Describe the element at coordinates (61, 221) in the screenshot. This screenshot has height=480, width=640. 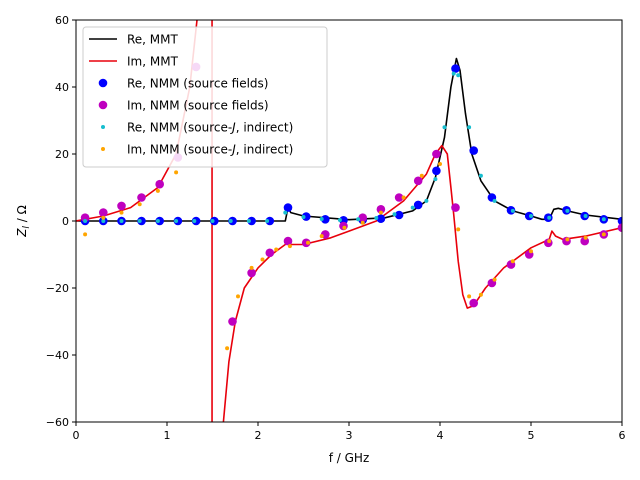
I see `y-axis: −60 −40 −20 0 20 40 60` at that location.